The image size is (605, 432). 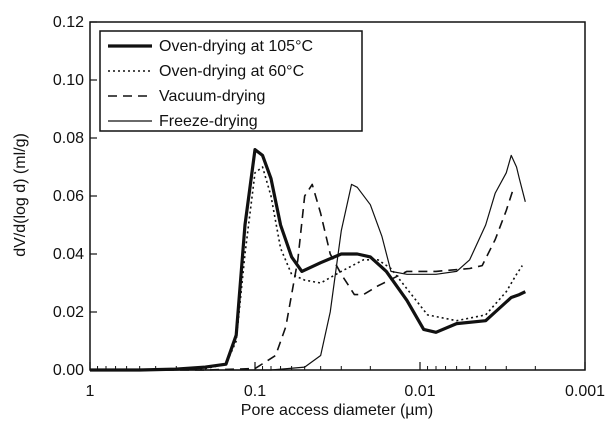 What do you see at coordinates (20, 195) in the screenshot?
I see `y-axis-label: dV/d(log d) (ml/g)` at bounding box center [20, 195].